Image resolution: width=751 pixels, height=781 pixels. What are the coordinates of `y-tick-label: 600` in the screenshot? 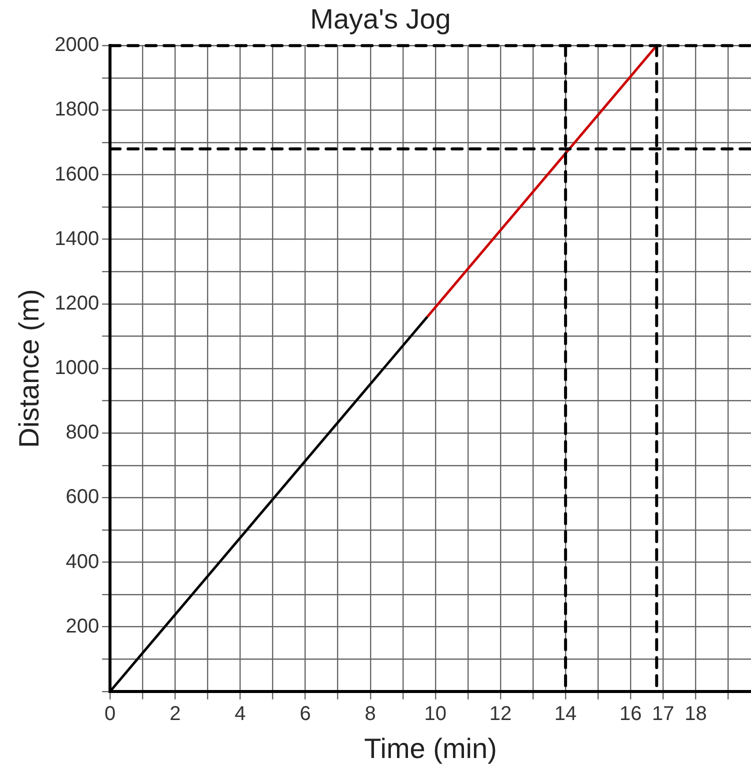 It's located at (83, 497).